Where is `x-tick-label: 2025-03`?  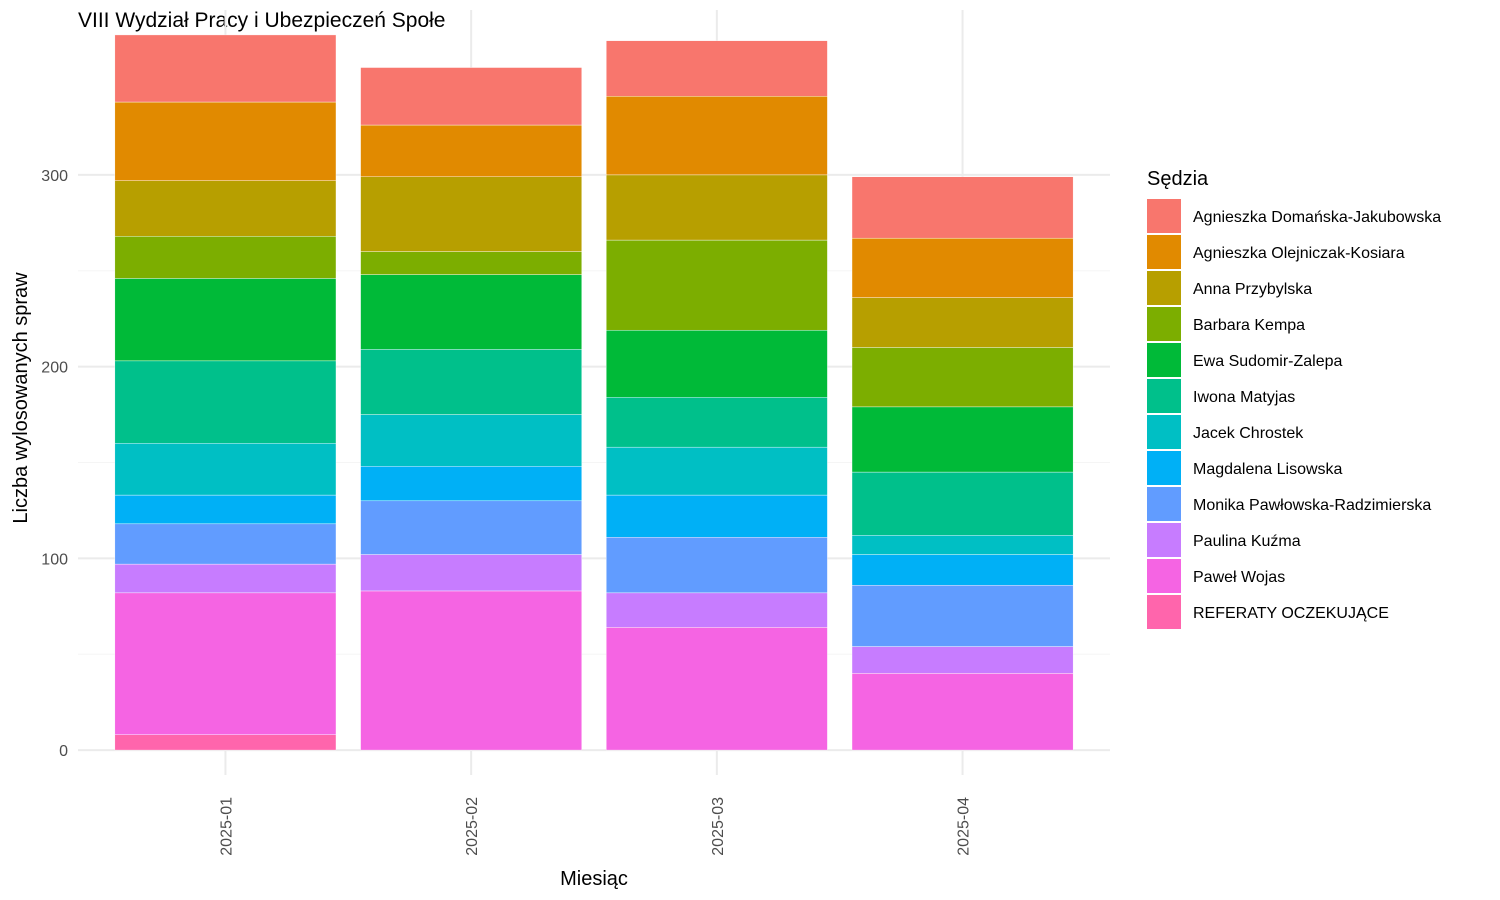 x-tick-label: 2025-03 is located at coordinates (718, 826).